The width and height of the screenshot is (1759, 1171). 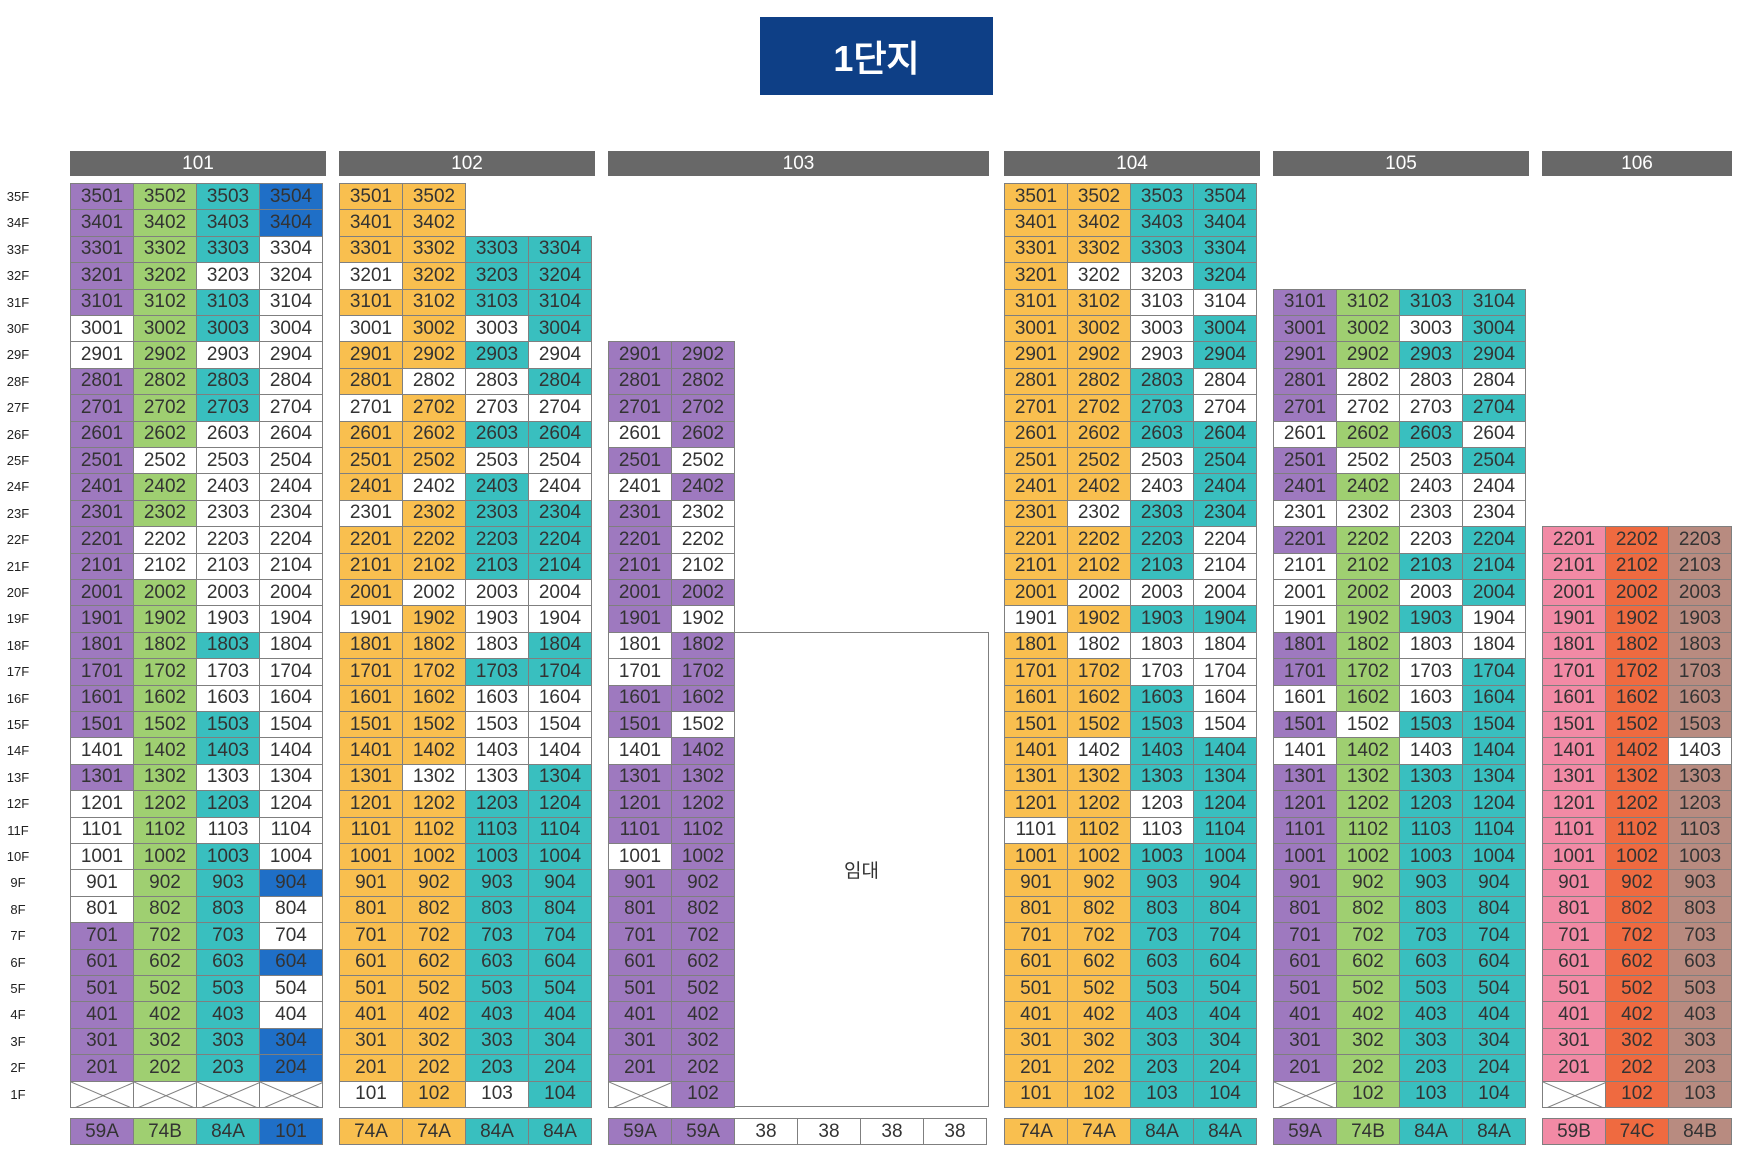 I want to click on unit-cell: 801, so click(x=102, y=909).